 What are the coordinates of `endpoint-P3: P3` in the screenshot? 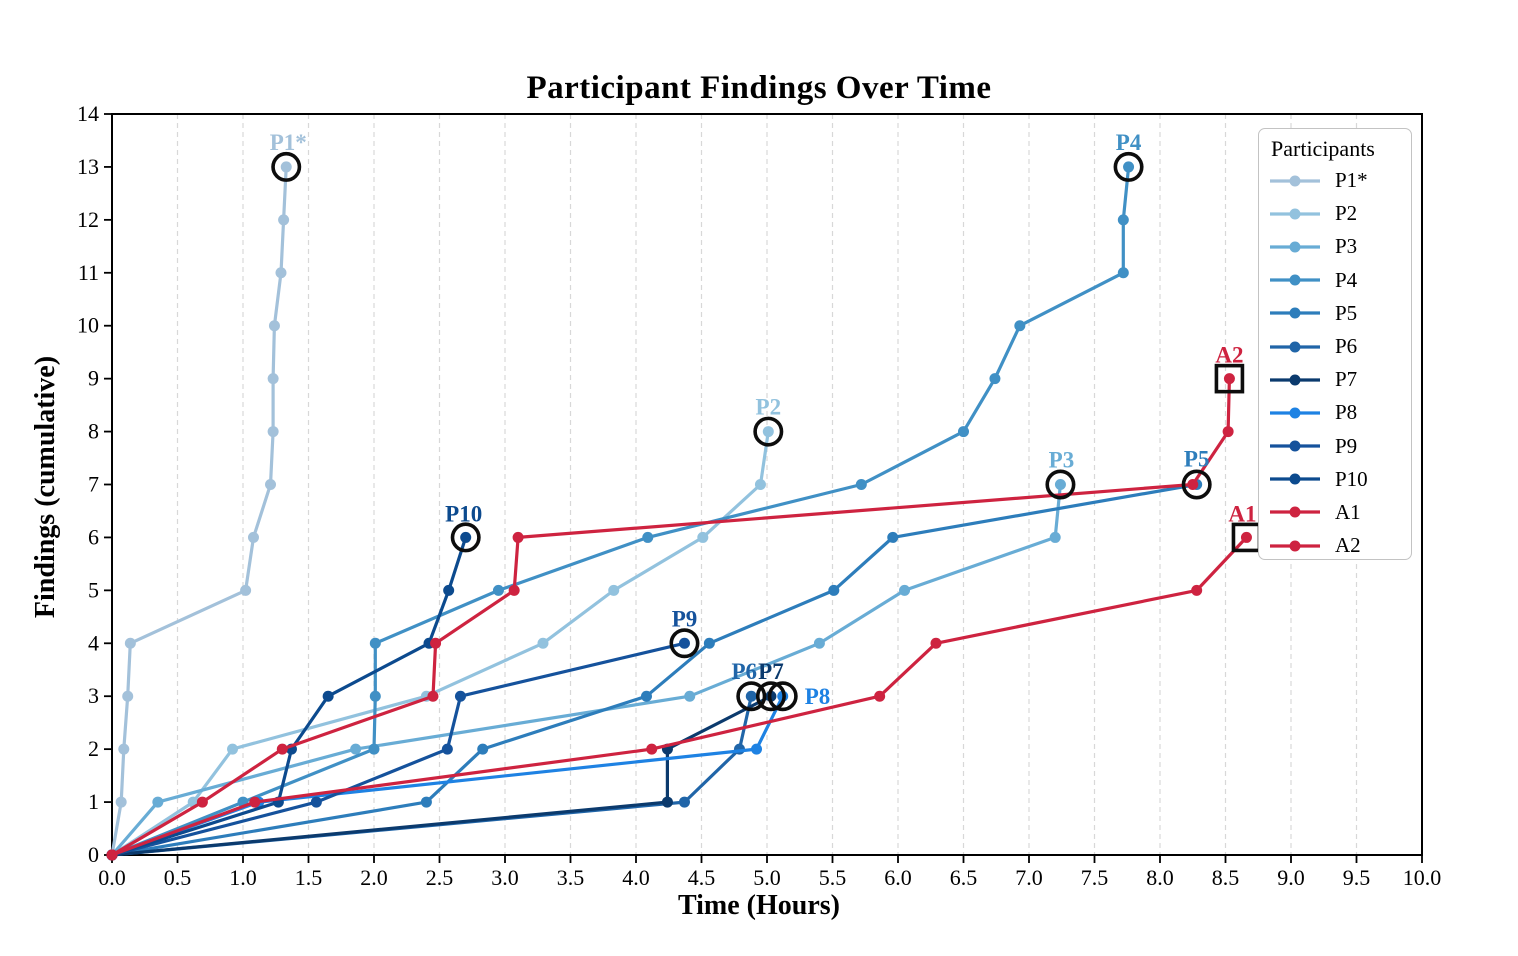 It's located at (1060, 474).